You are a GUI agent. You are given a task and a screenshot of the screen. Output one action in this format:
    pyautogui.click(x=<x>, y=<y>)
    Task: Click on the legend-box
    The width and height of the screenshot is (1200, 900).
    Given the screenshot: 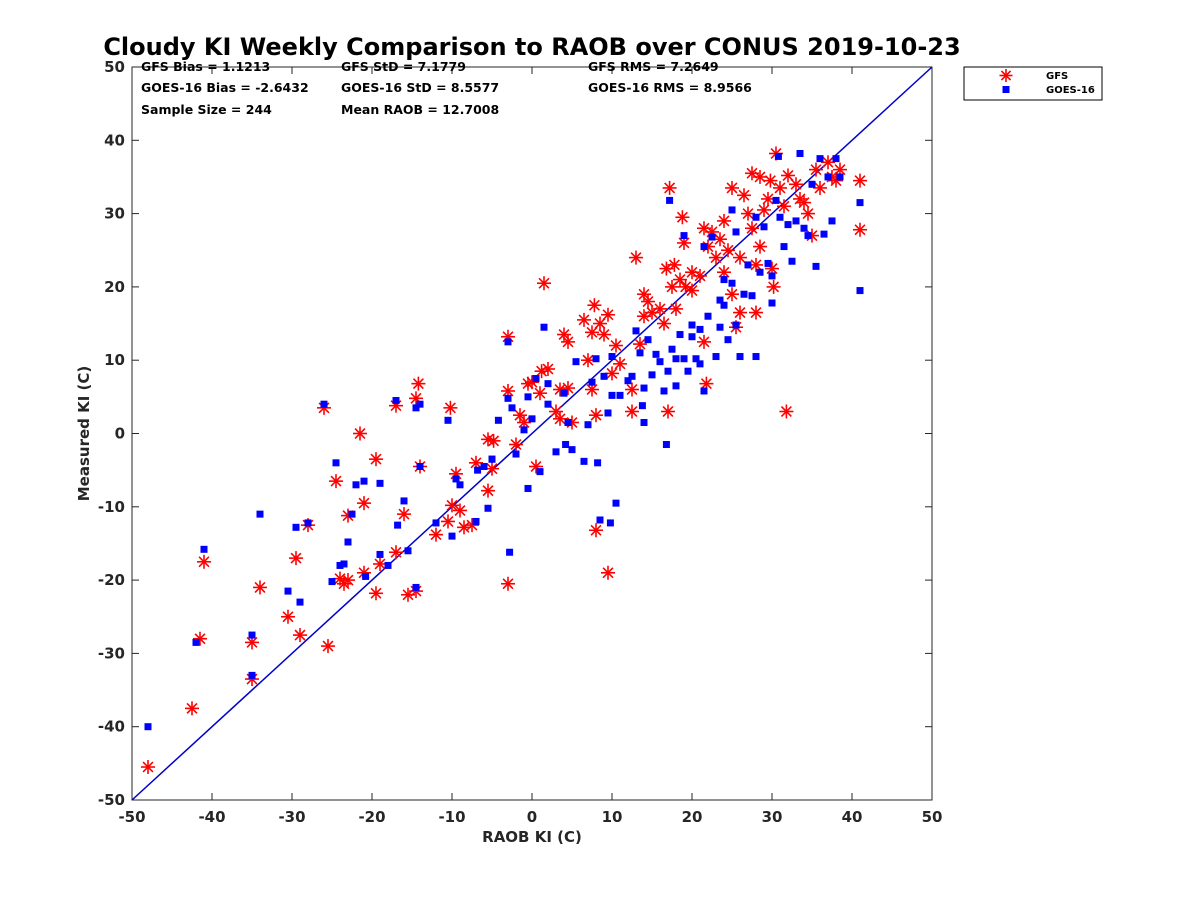 What is the action you would take?
    pyautogui.click(x=1033, y=83)
    